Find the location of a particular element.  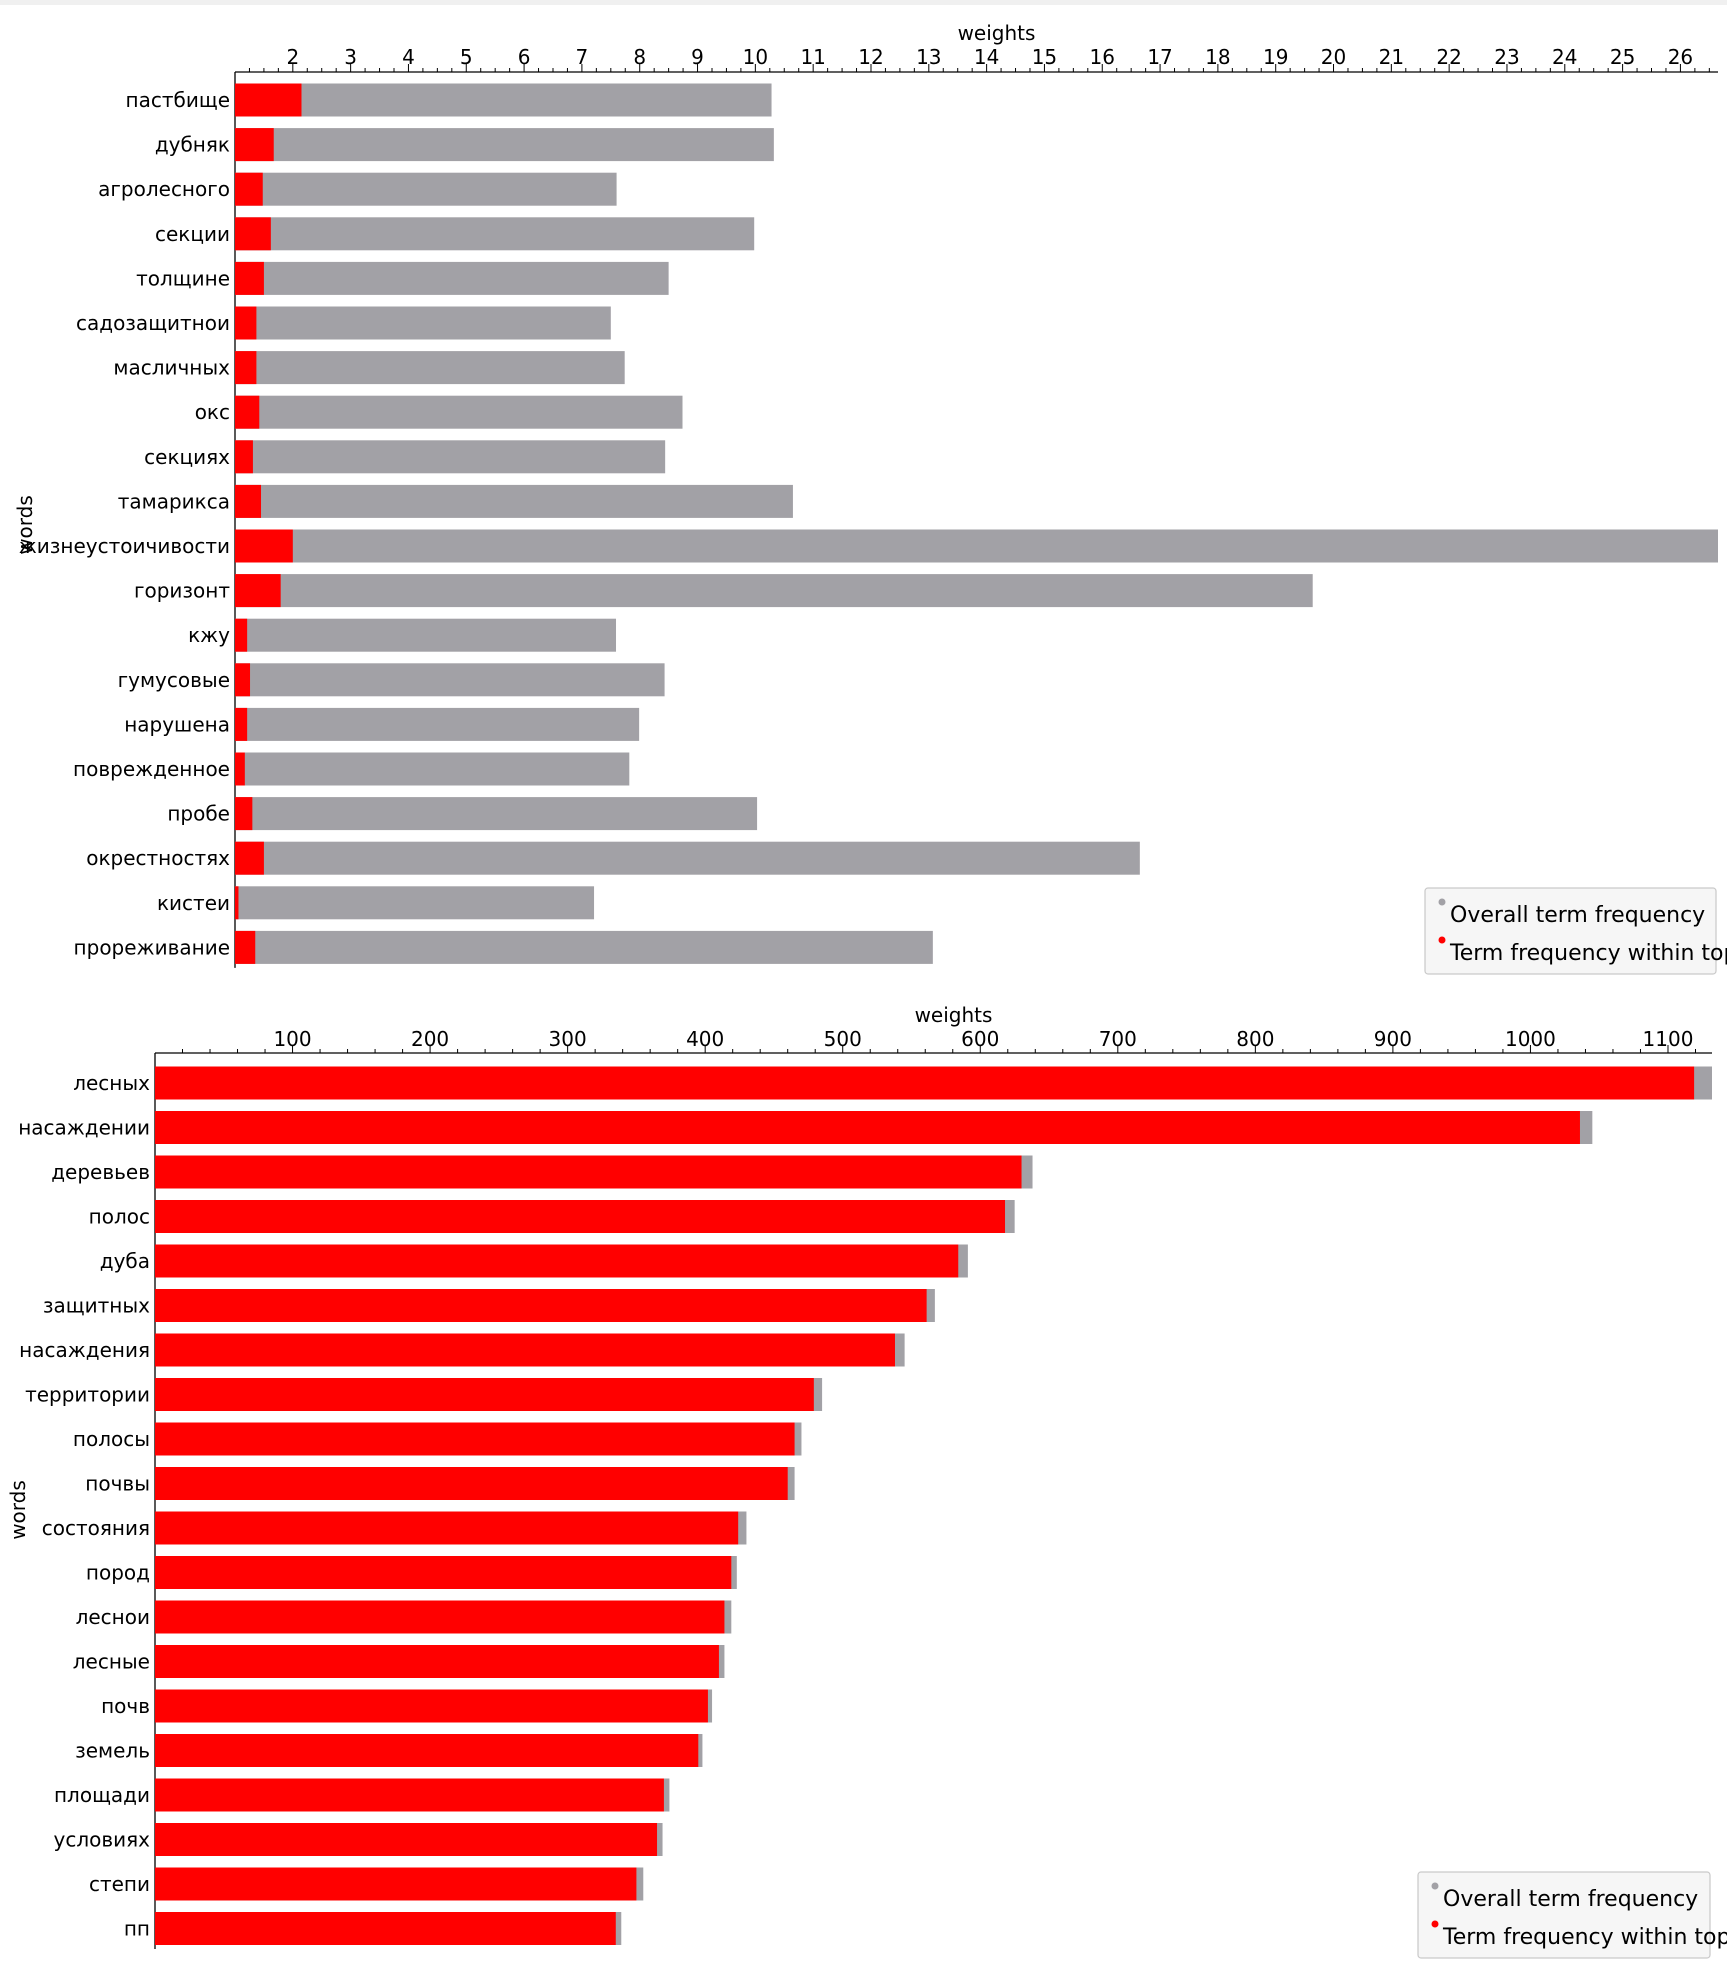

chart1-legend-dot-within is located at coordinates (1442, 940).